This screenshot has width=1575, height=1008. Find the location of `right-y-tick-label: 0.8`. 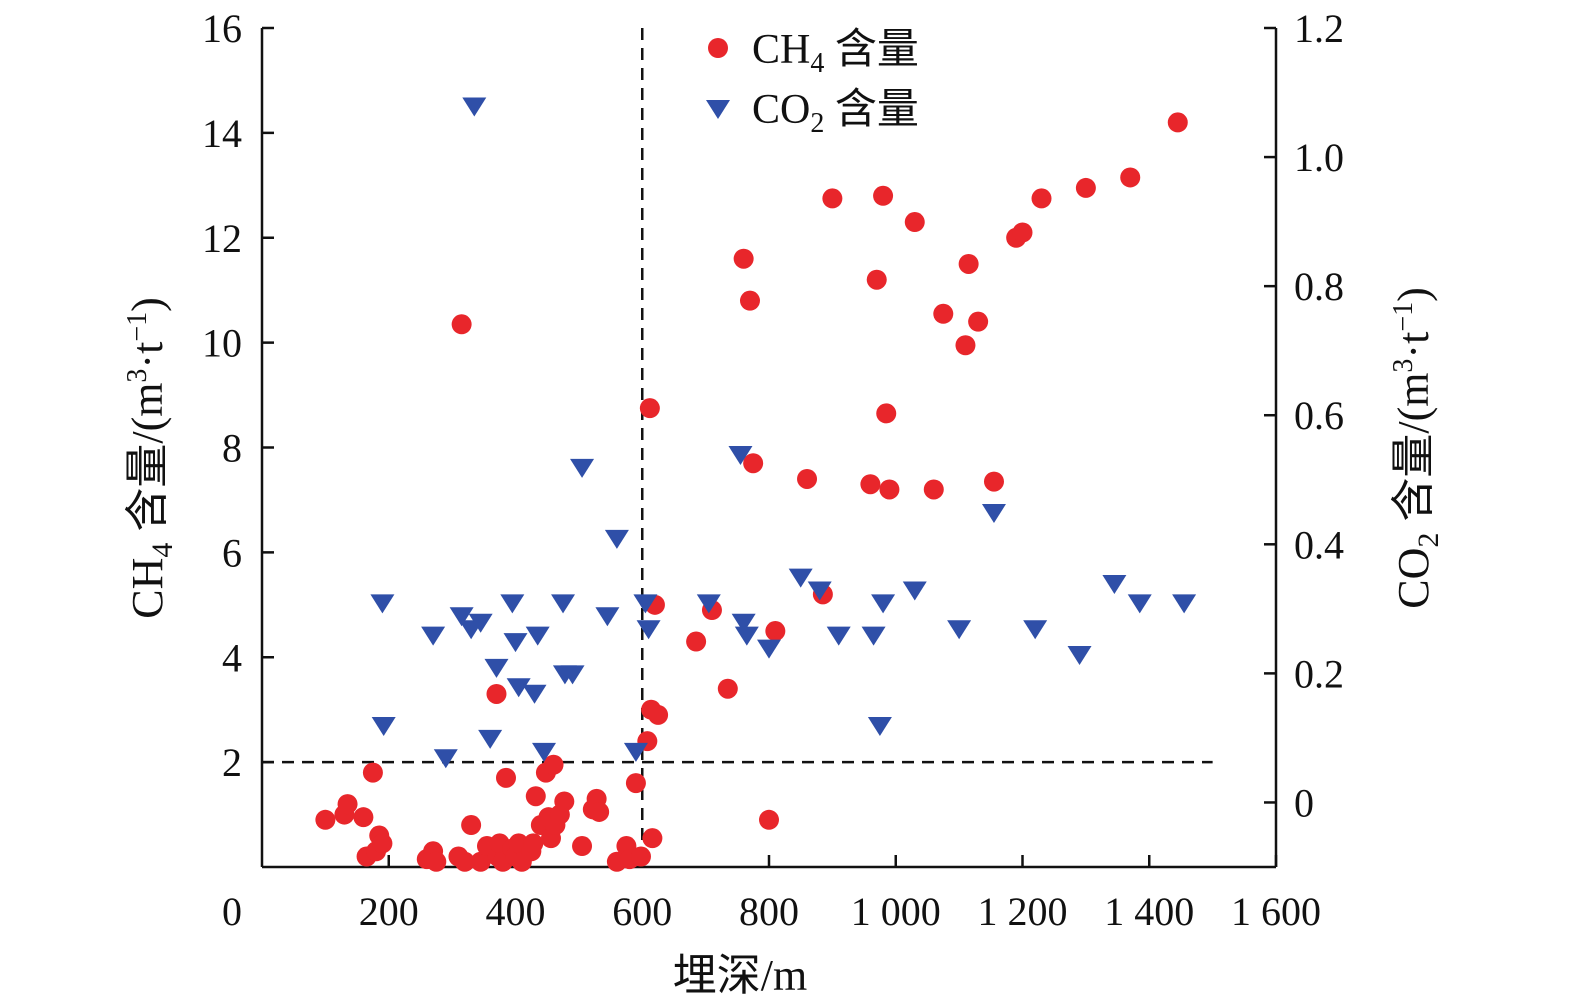

right-y-tick-label: 0.8 is located at coordinates (1319, 286).